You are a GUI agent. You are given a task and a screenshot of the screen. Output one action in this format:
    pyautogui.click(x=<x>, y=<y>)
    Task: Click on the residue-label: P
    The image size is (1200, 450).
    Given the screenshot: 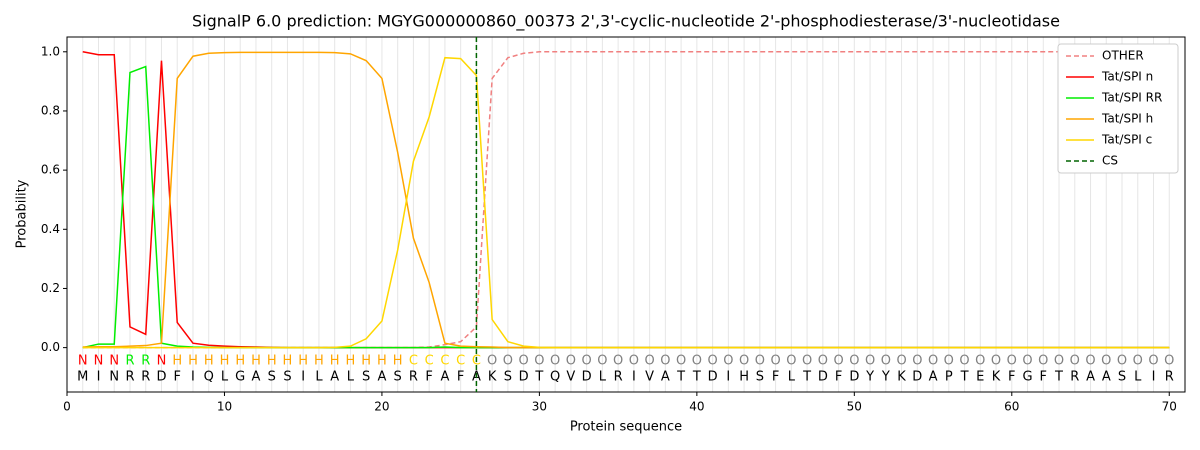 What is the action you would take?
    pyautogui.click(x=949, y=377)
    